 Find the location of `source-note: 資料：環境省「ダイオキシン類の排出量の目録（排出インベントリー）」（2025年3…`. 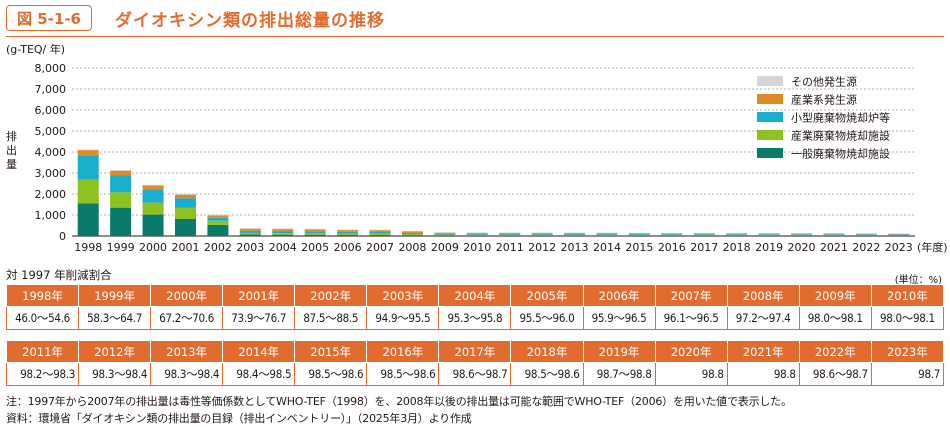

source-note: 資料：環境省「ダイオキシン類の排出量の目録（排出インベントリー）」（2025年3… is located at coordinates (239, 418).